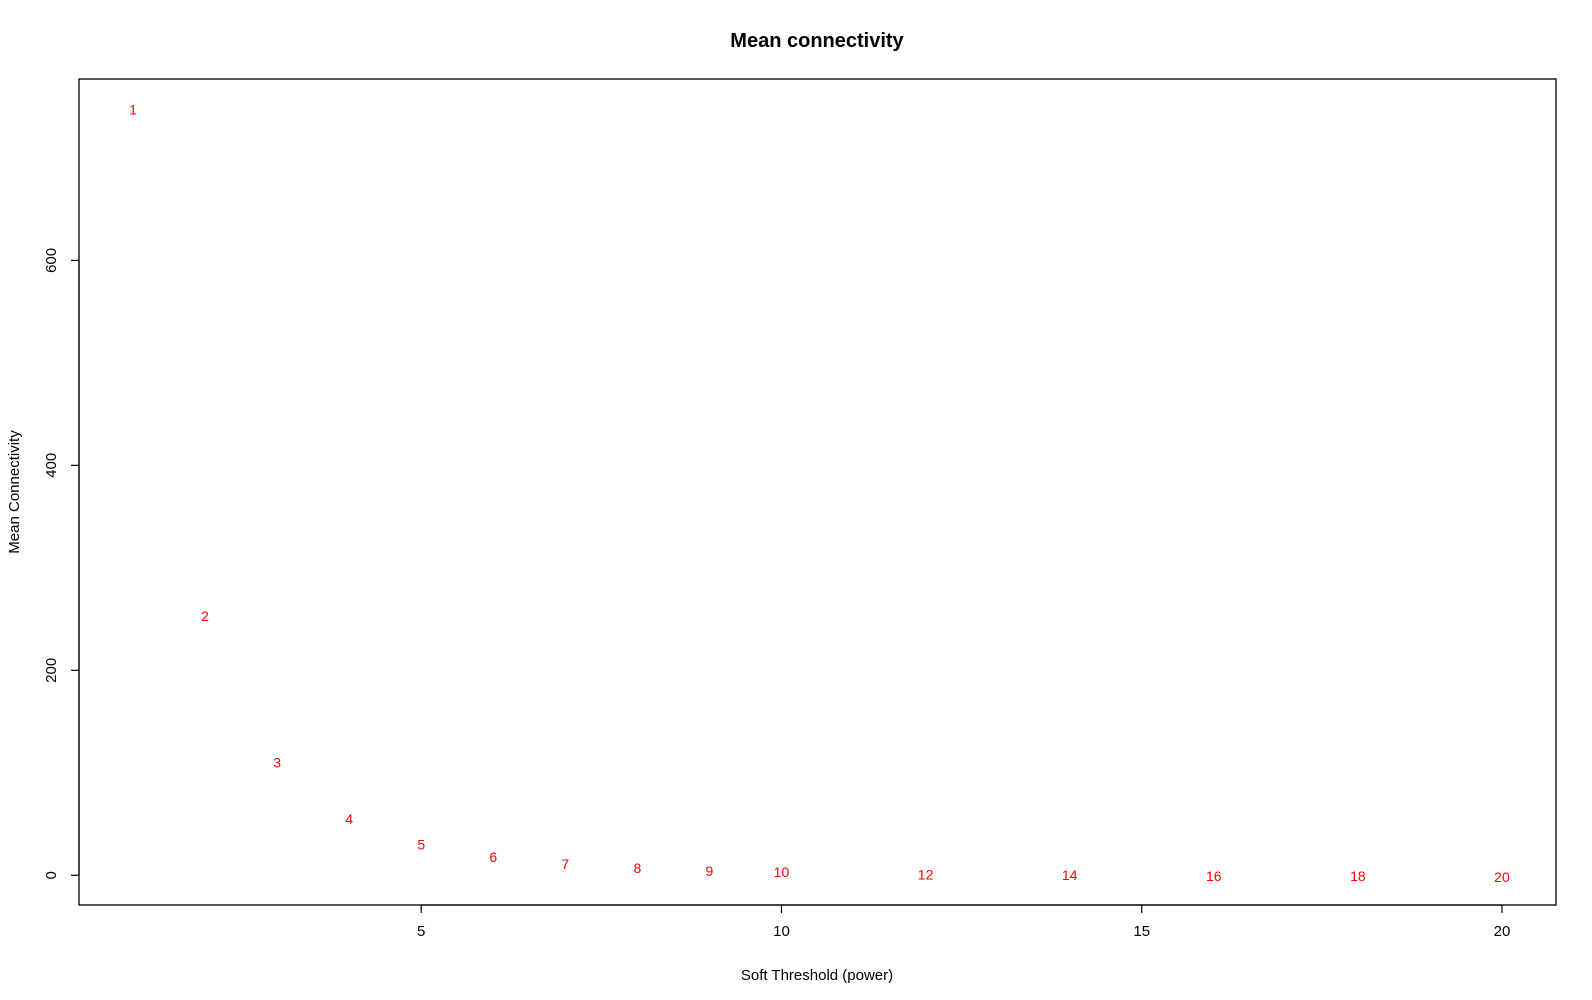 Image resolution: width=1592 pixels, height=1000 pixels. What do you see at coordinates (964, 922) in the screenshot?
I see `x-axis: 5 10 15 20` at bounding box center [964, 922].